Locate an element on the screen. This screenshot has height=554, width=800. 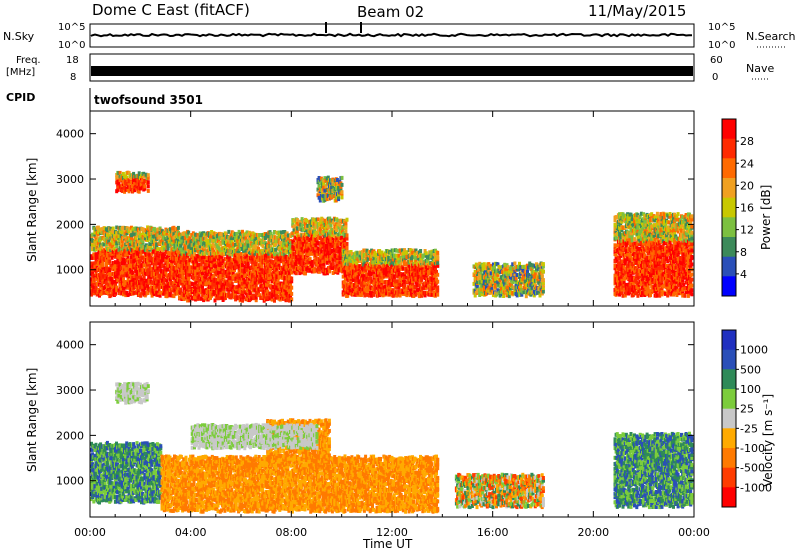
date-title: 11/May/2015 is located at coordinates (637, 11).